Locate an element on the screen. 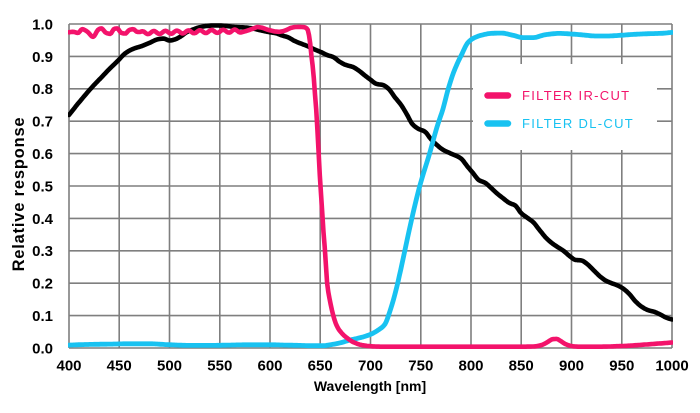  svg-text: 0.6 is located at coordinates (42, 154).